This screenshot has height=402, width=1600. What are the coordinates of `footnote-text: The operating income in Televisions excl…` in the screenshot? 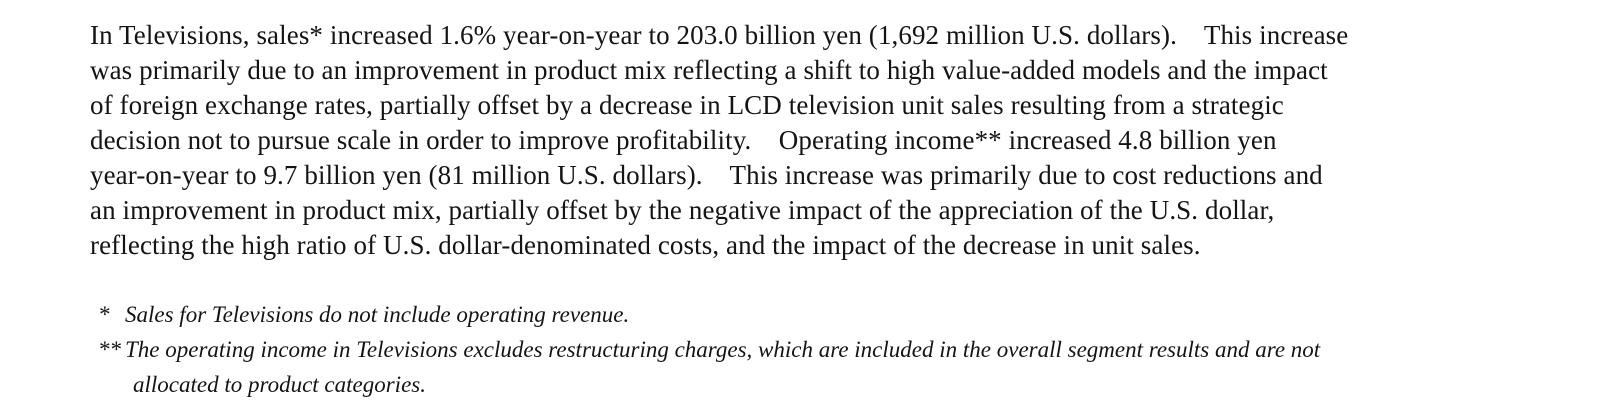 It's located at (723, 349).